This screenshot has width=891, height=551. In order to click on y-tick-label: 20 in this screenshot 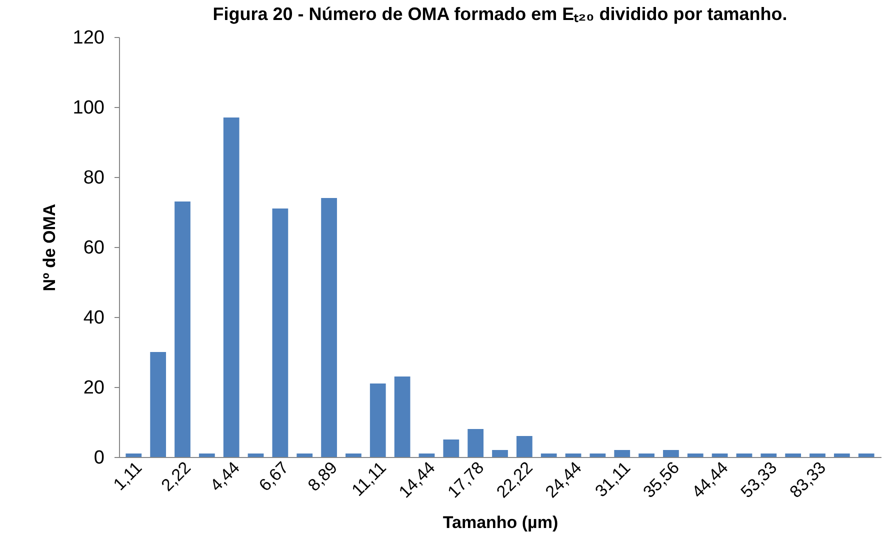, I will do `click(93, 388)`.